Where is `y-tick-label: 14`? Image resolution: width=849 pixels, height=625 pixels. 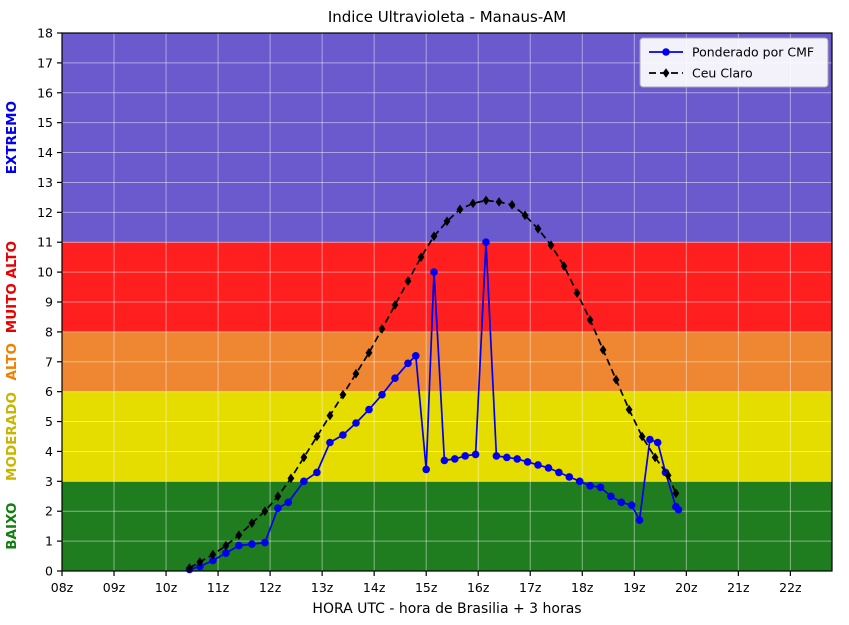 y-tick-label: 14 is located at coordinates (45, 152).